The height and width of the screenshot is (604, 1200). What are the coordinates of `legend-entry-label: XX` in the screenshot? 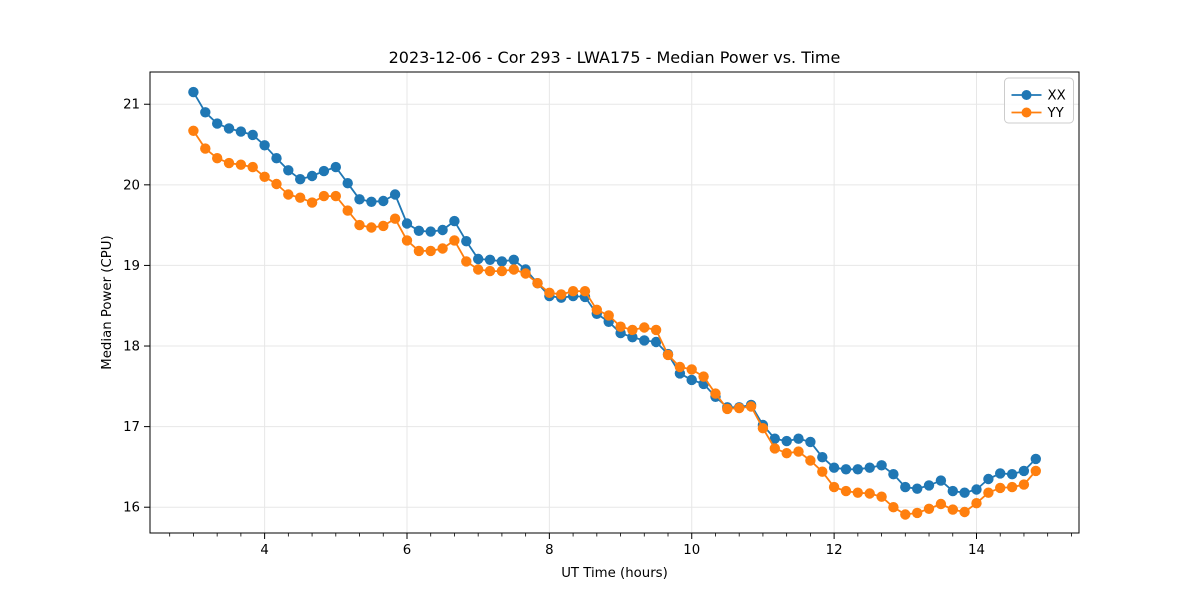 It's located at (1057, 96).